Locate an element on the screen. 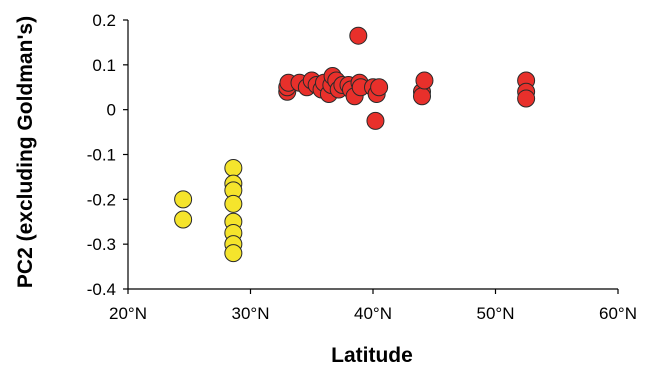 This screenshot has height=373, width=657. x-tick-label: 30°N is located at coordinates (251, 313).